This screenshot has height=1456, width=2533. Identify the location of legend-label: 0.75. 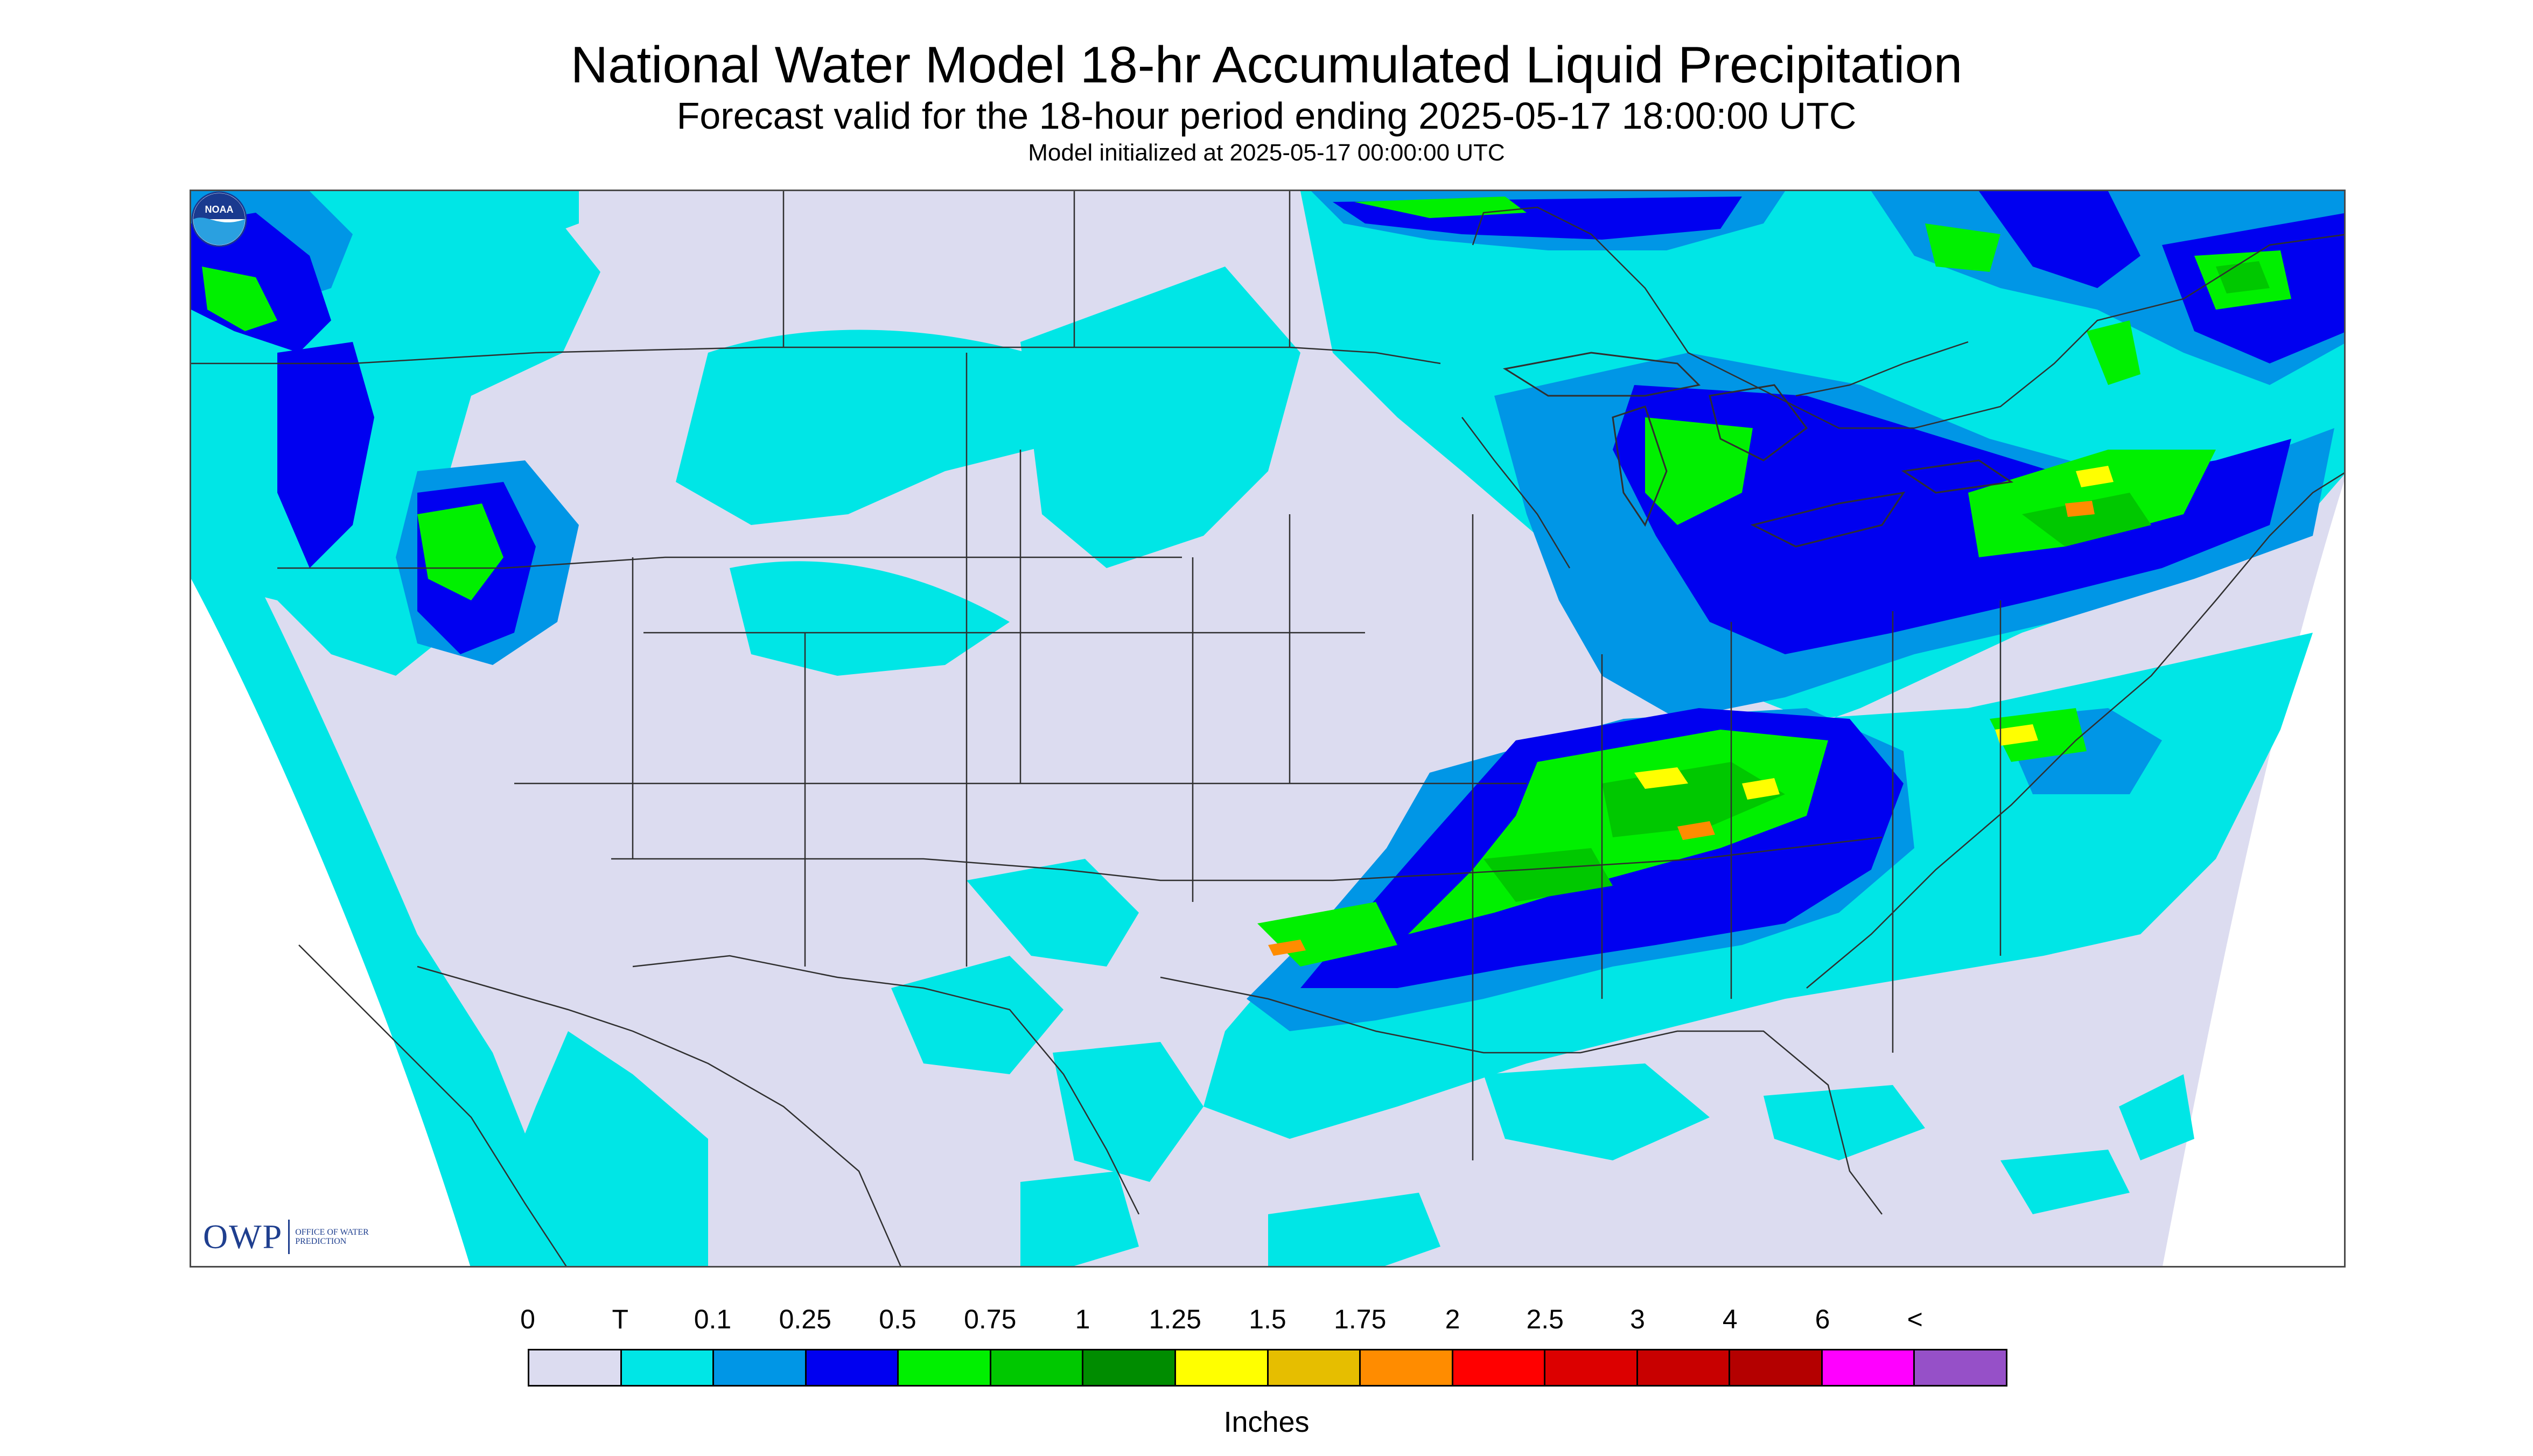
(990, 1319).